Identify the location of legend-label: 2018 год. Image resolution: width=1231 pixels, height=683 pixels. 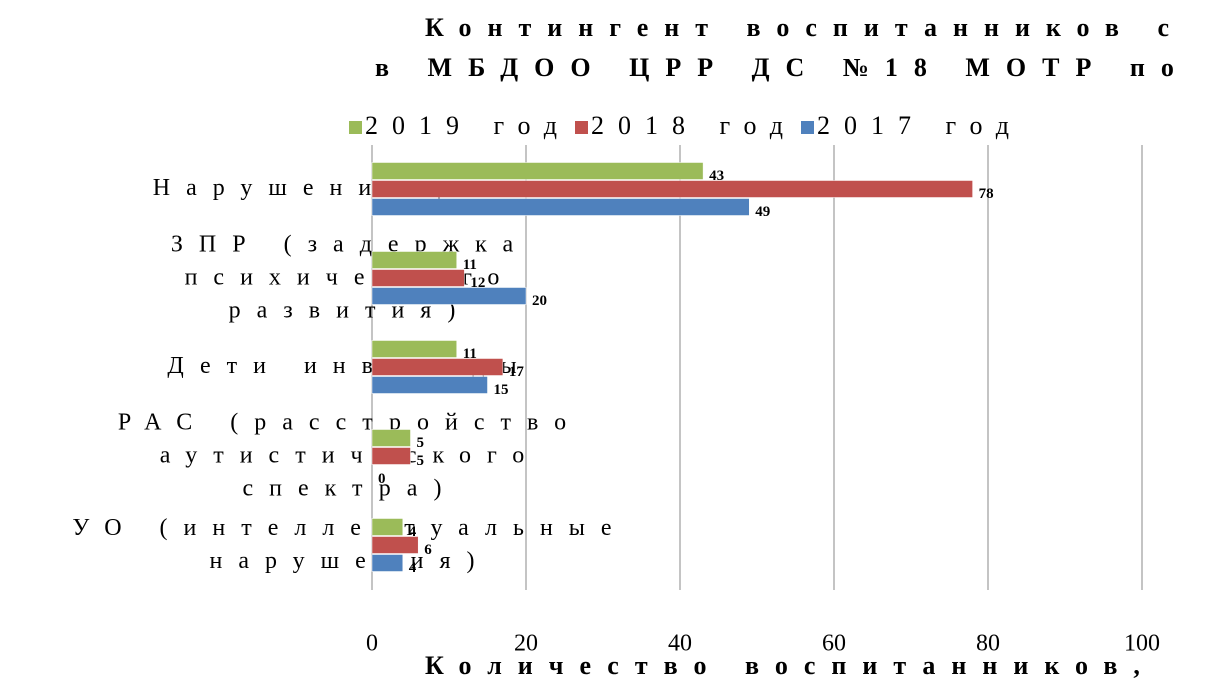
(694, 125).